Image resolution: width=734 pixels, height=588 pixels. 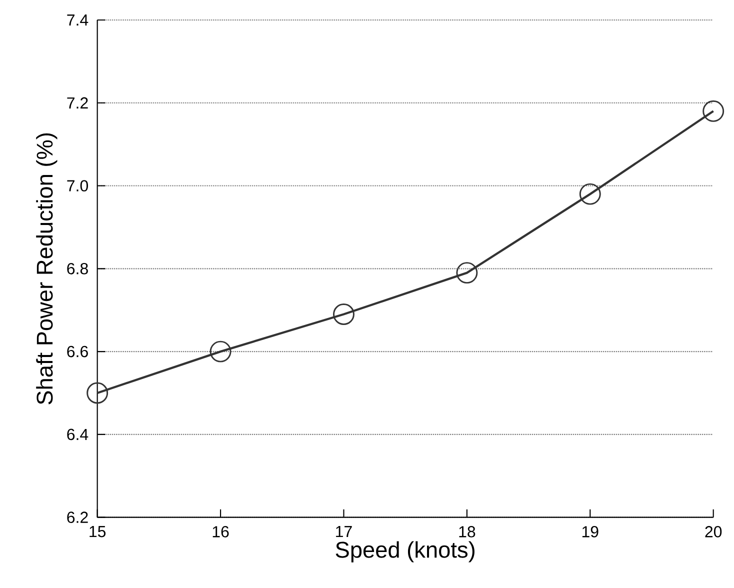 I want to click on y-axis-title: Shaft Power Reduction (%), so click(x=47, y=268).